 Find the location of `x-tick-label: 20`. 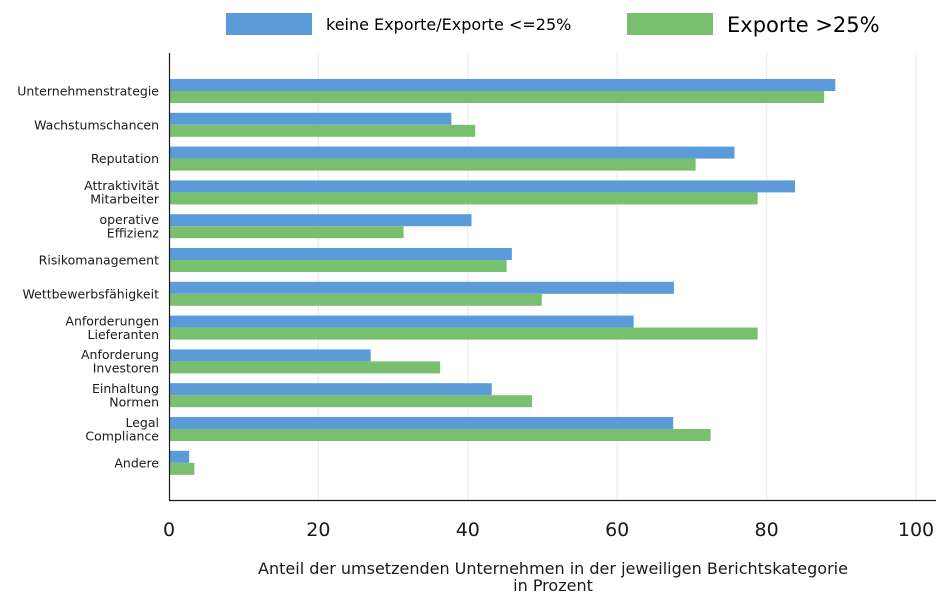

x-tick-label: 20 is located at coordinates (318, 530).